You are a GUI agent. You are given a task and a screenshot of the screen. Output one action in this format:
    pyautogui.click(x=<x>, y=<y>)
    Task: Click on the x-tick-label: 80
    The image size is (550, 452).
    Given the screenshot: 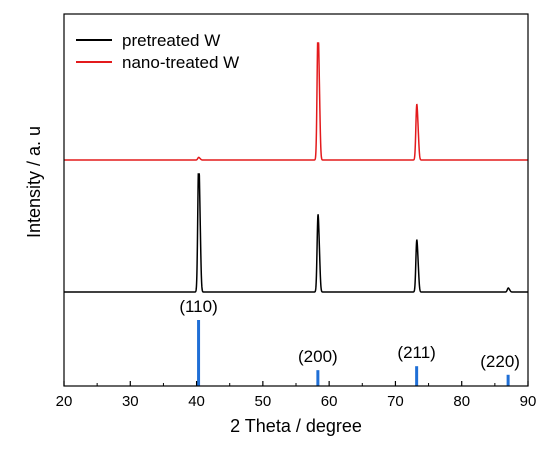 What is the action you would take?
    pyautogui.click(x=461, y=401)
    